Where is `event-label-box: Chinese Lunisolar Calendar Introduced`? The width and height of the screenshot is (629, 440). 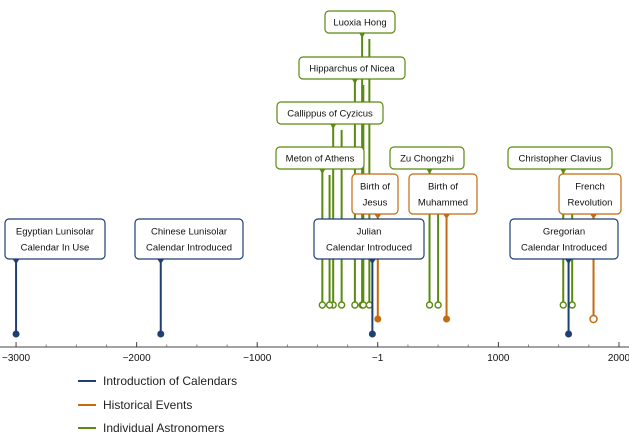 event-label-box: Chinese Lunisolar Calendar Introduced is located at coordinates (189, 239).